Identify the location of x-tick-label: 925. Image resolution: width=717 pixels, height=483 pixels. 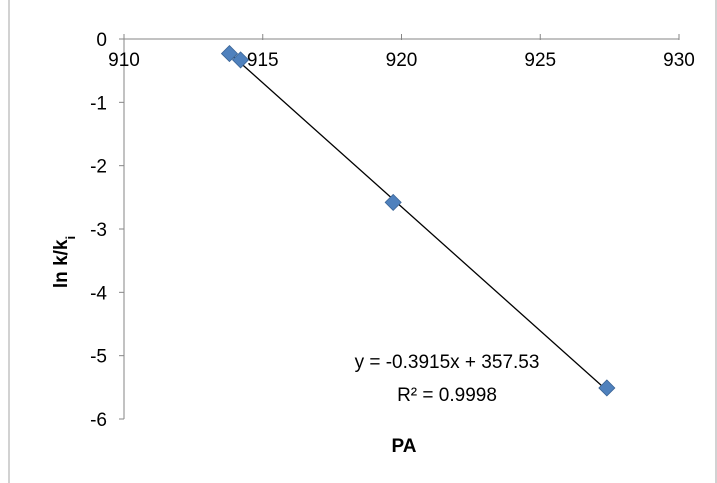
(540, 60).